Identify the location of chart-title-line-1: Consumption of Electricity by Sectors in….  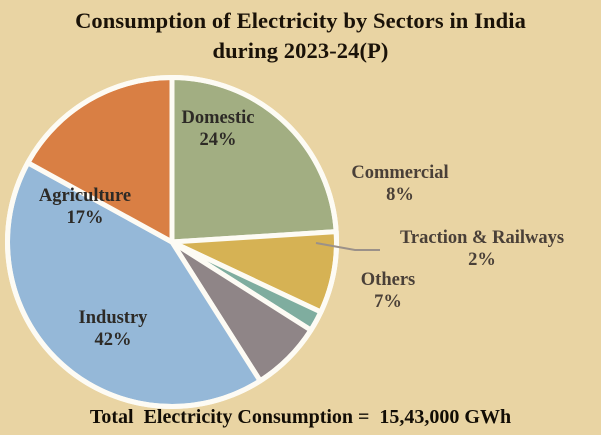
(300, 20).